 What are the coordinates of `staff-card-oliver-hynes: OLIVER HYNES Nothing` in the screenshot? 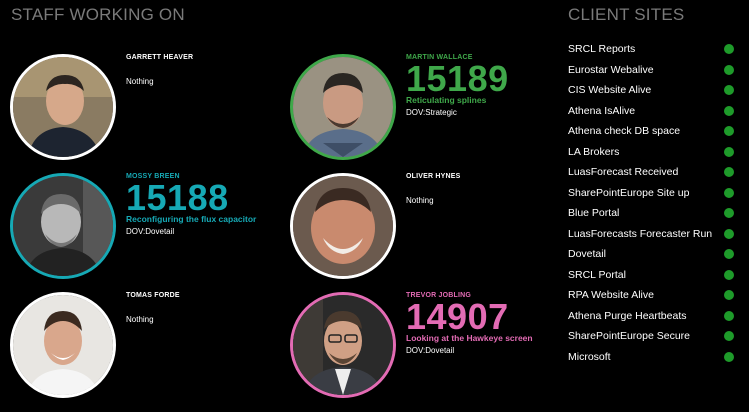 It's located at (415, 229).